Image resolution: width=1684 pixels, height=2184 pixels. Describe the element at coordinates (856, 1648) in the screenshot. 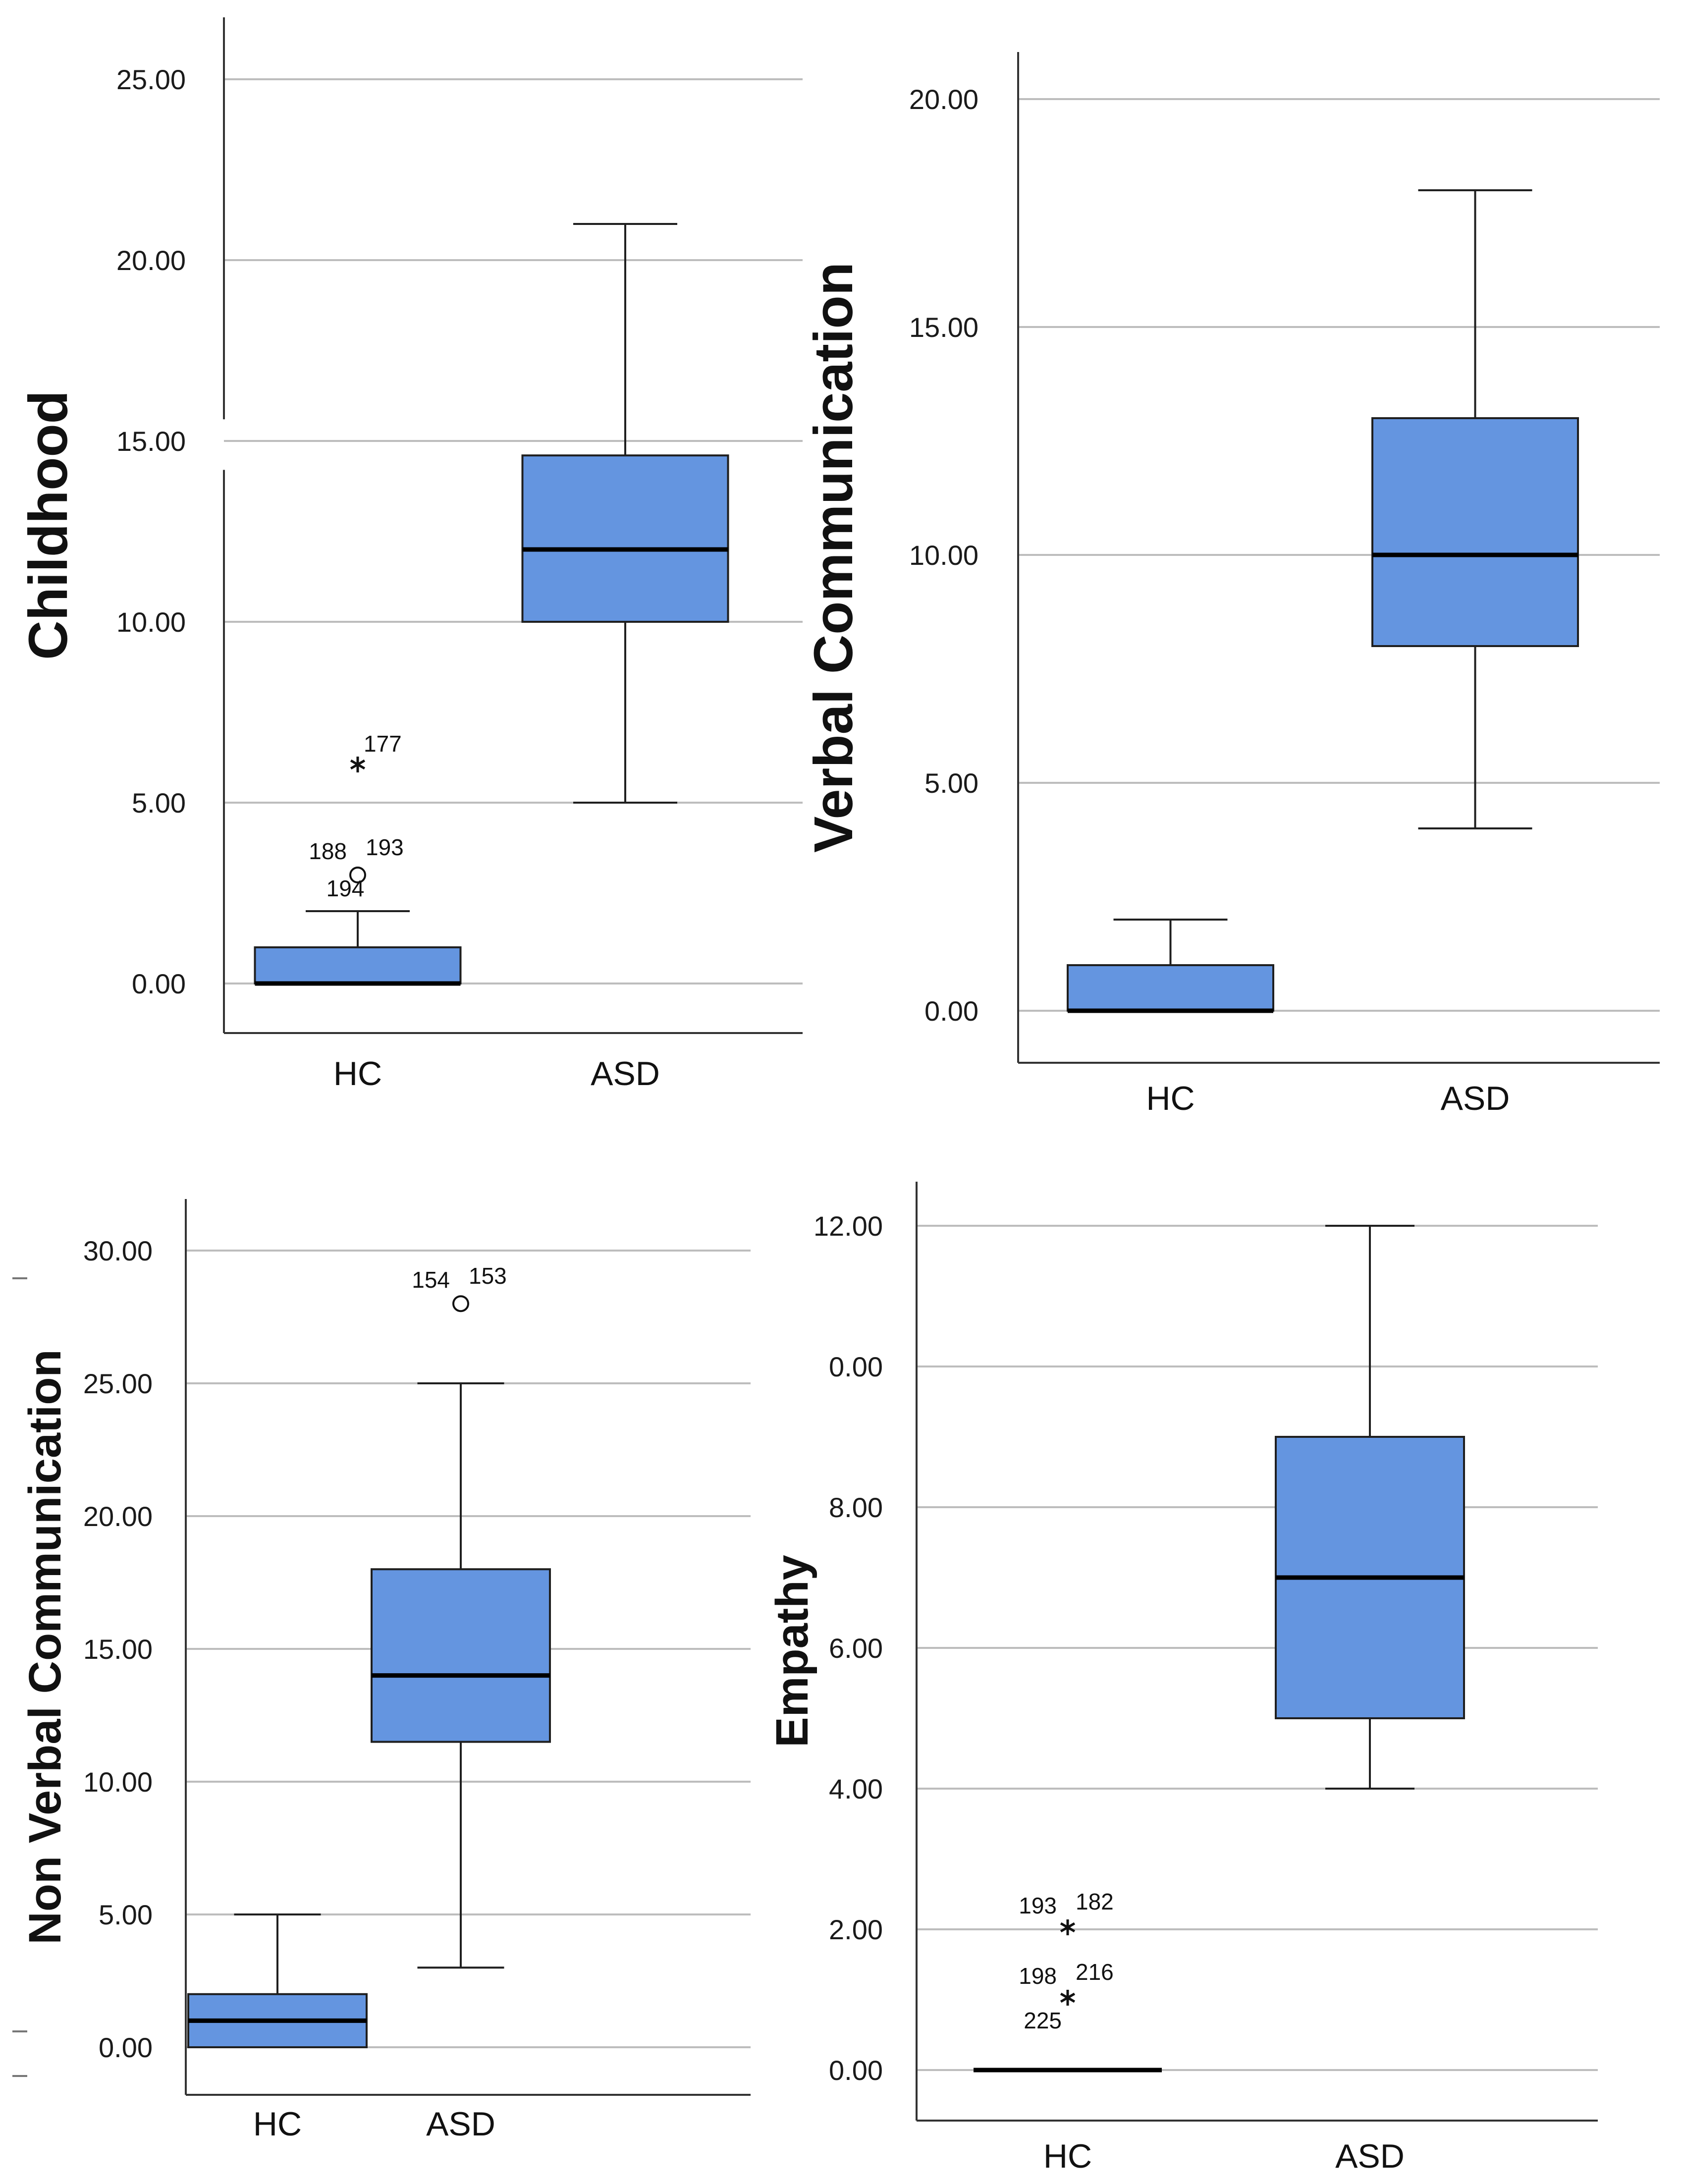

I see `y-tick-label: 6.00` at that location.